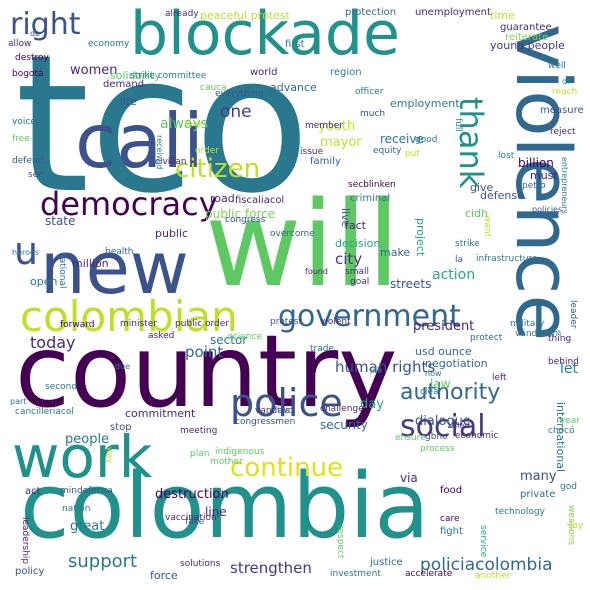 The width and height of the screenshot is (590, 590). Describe the element at coordinates (487, 226) in the screenshot. I see `word-cloud-word: want` at that location.